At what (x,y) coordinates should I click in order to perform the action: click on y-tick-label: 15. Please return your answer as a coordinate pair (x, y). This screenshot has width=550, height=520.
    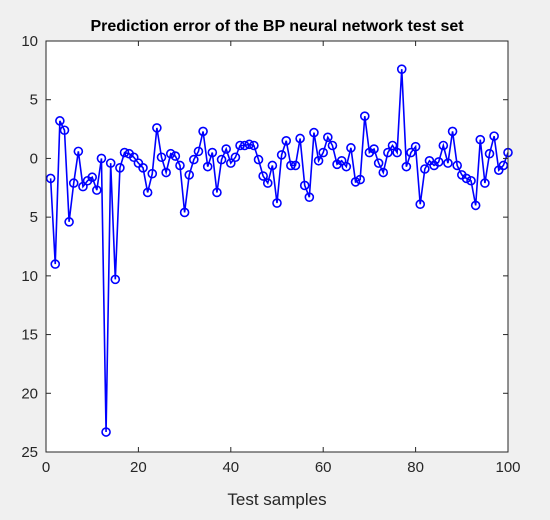
    Looking at the image, I should click on (29, 335).